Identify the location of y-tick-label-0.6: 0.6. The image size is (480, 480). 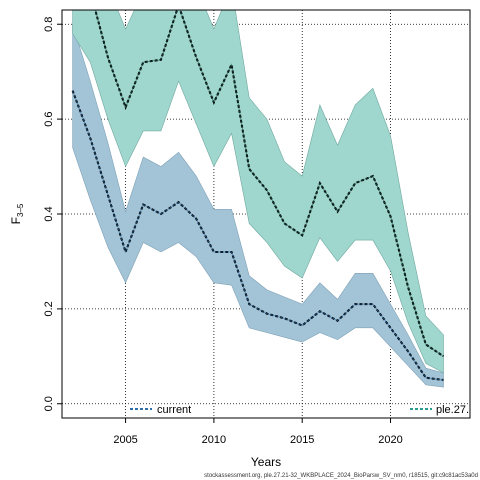
(49, 118).